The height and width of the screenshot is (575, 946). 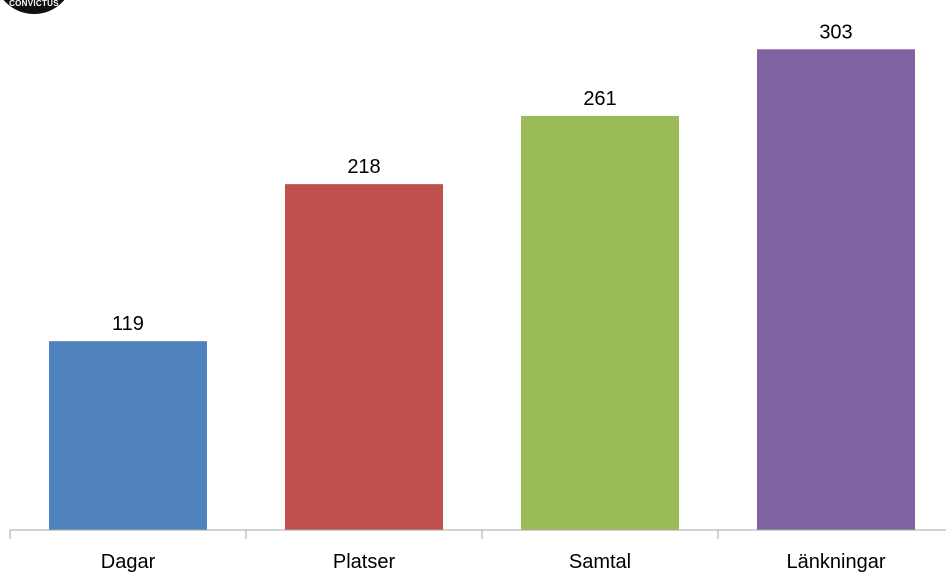 What do you see at coordinates (363, 167) in the screenshot?
I see `value-label: 218` at bounding box center [363, 167].